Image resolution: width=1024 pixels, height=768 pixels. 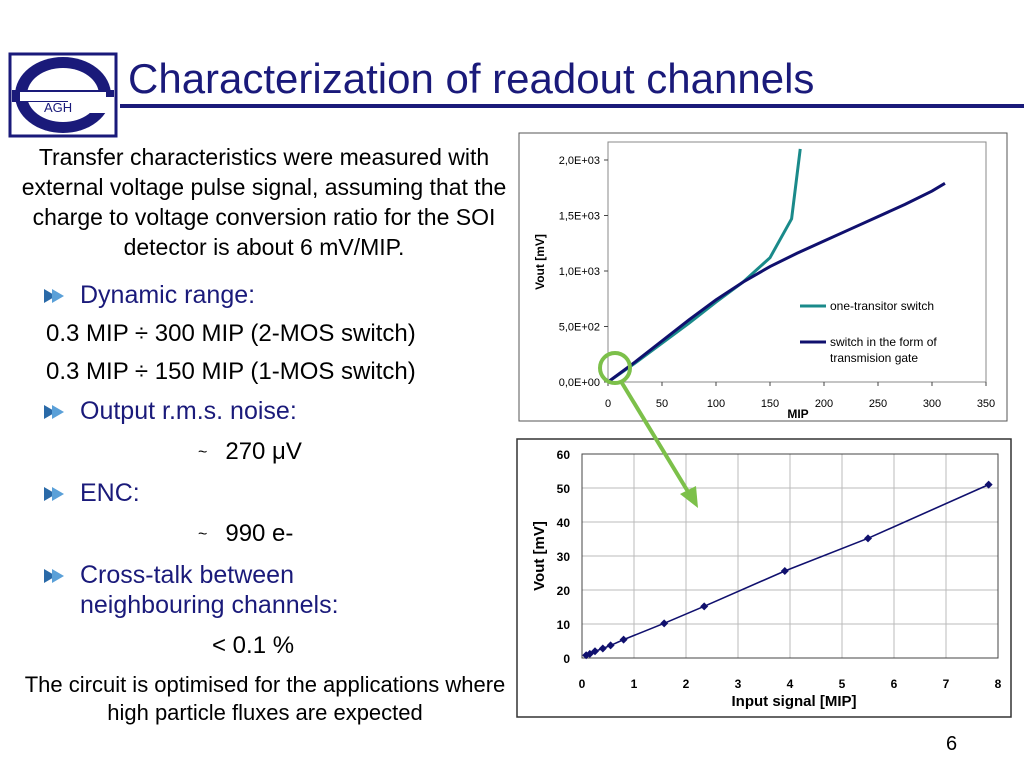 I want to click on y-tick-label: 50, so click(x=564, y=489).